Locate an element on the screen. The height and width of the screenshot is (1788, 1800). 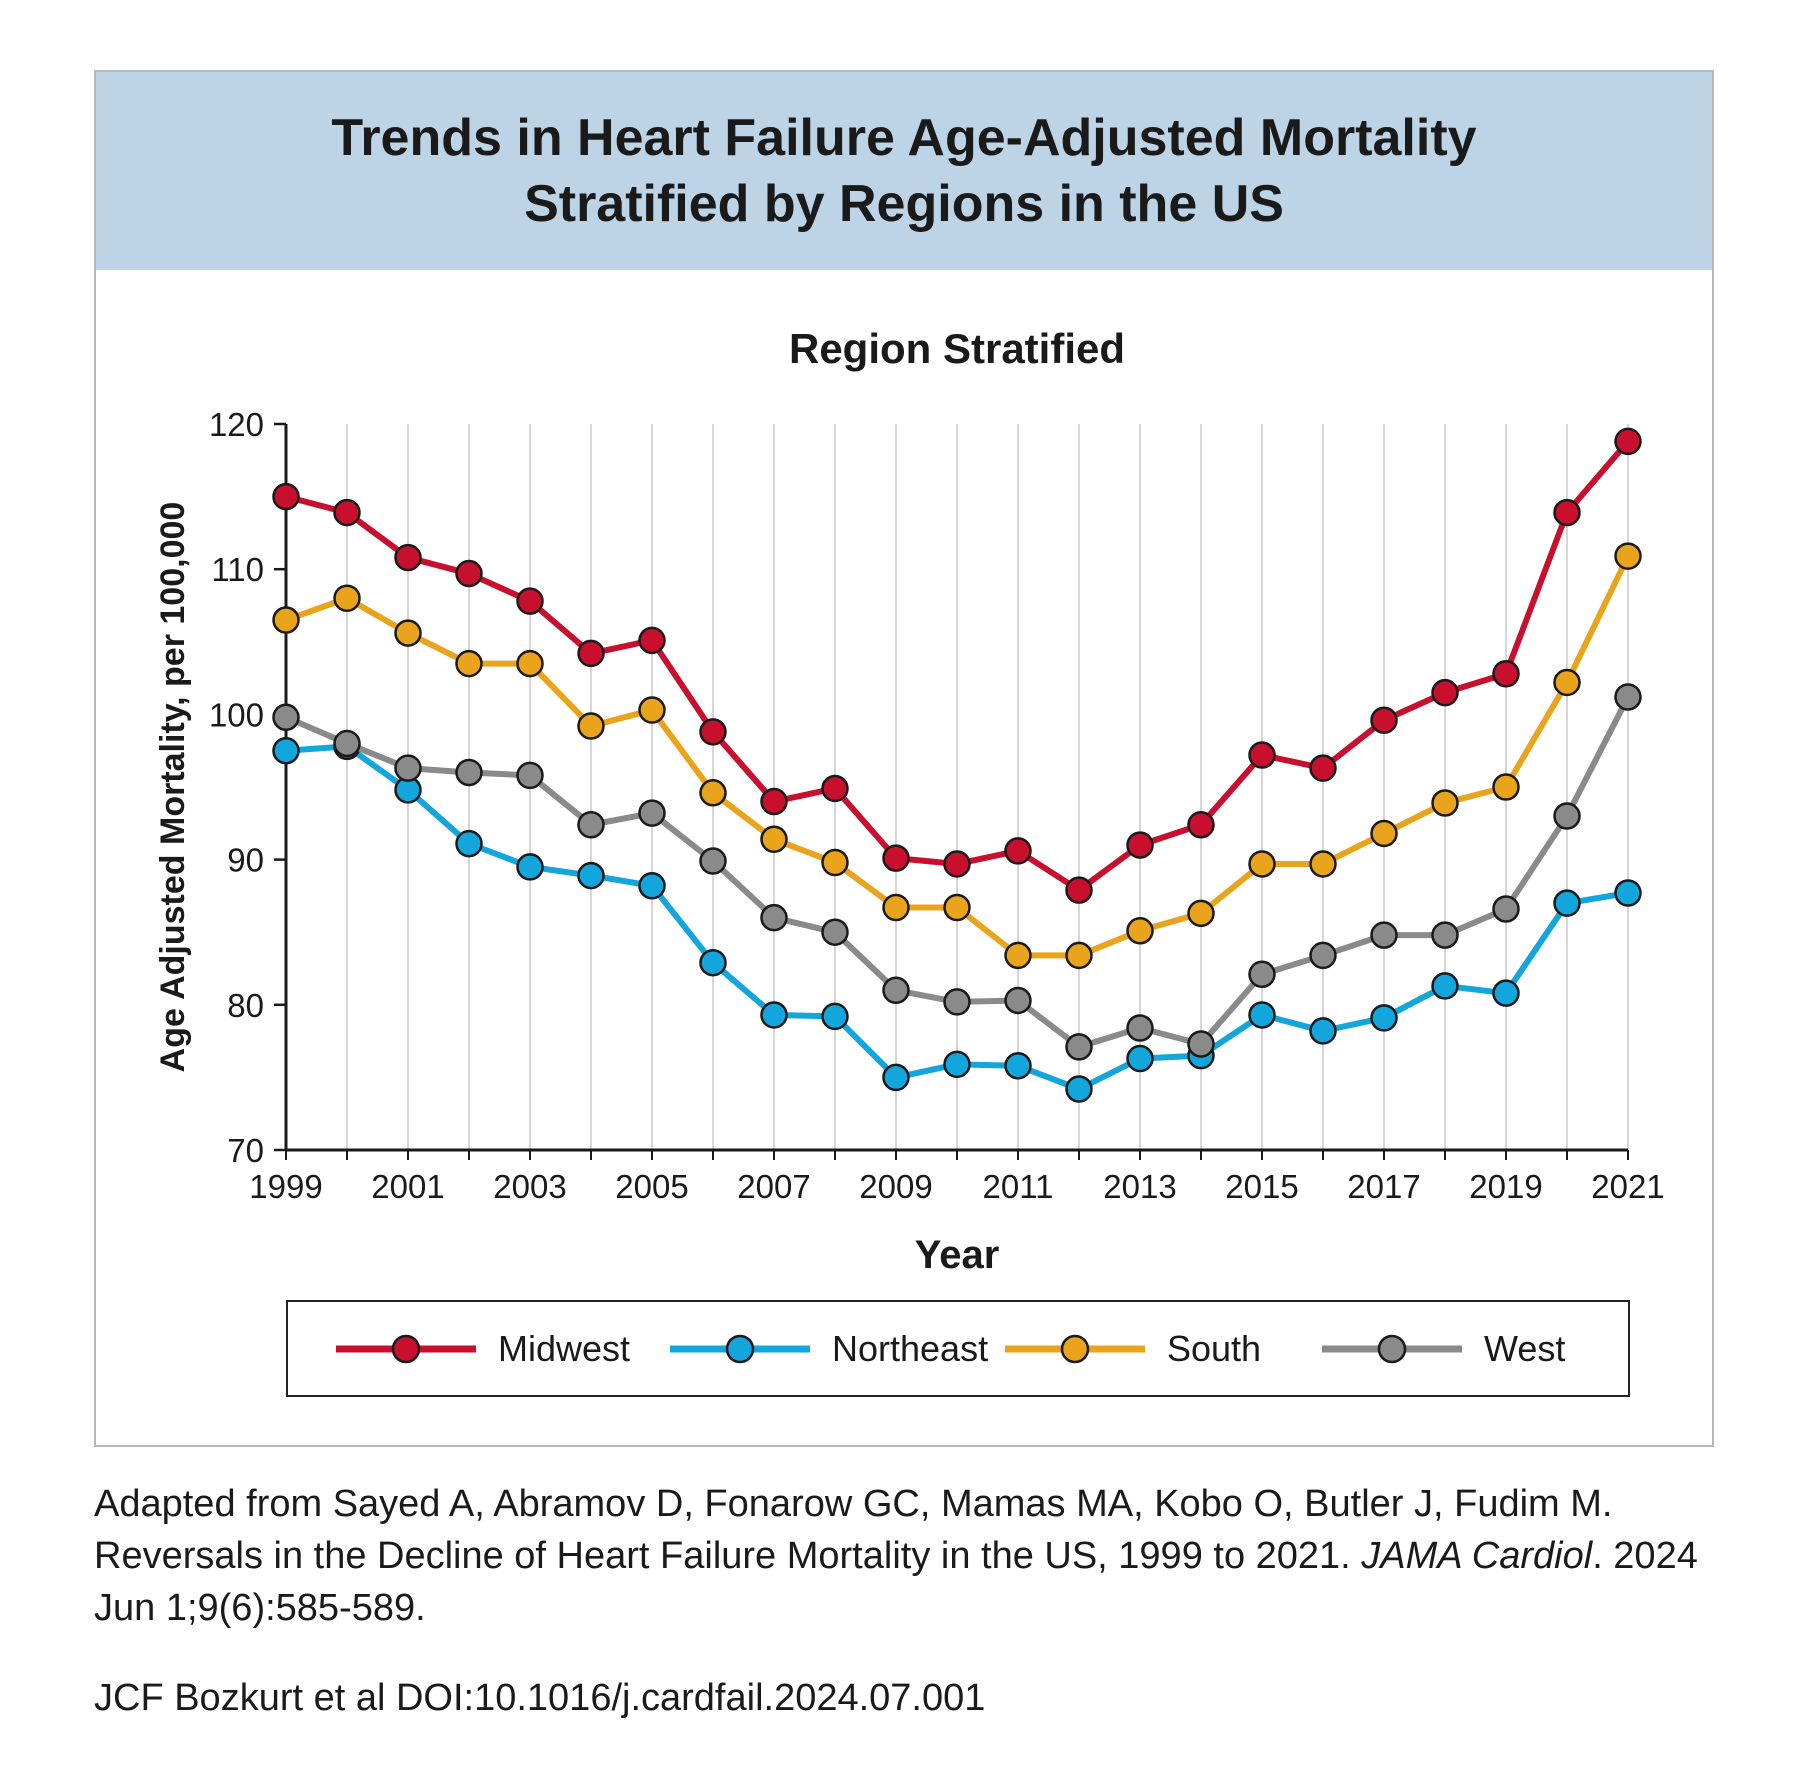
legend-label: South is located at coordinates (1214, 1348).